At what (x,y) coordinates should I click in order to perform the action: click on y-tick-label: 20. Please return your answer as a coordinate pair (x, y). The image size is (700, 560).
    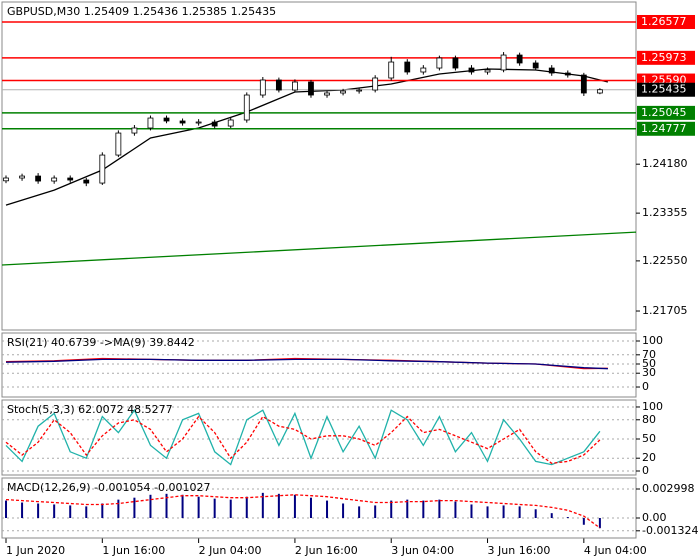
    Looking at the image, I should click on (649, 457).